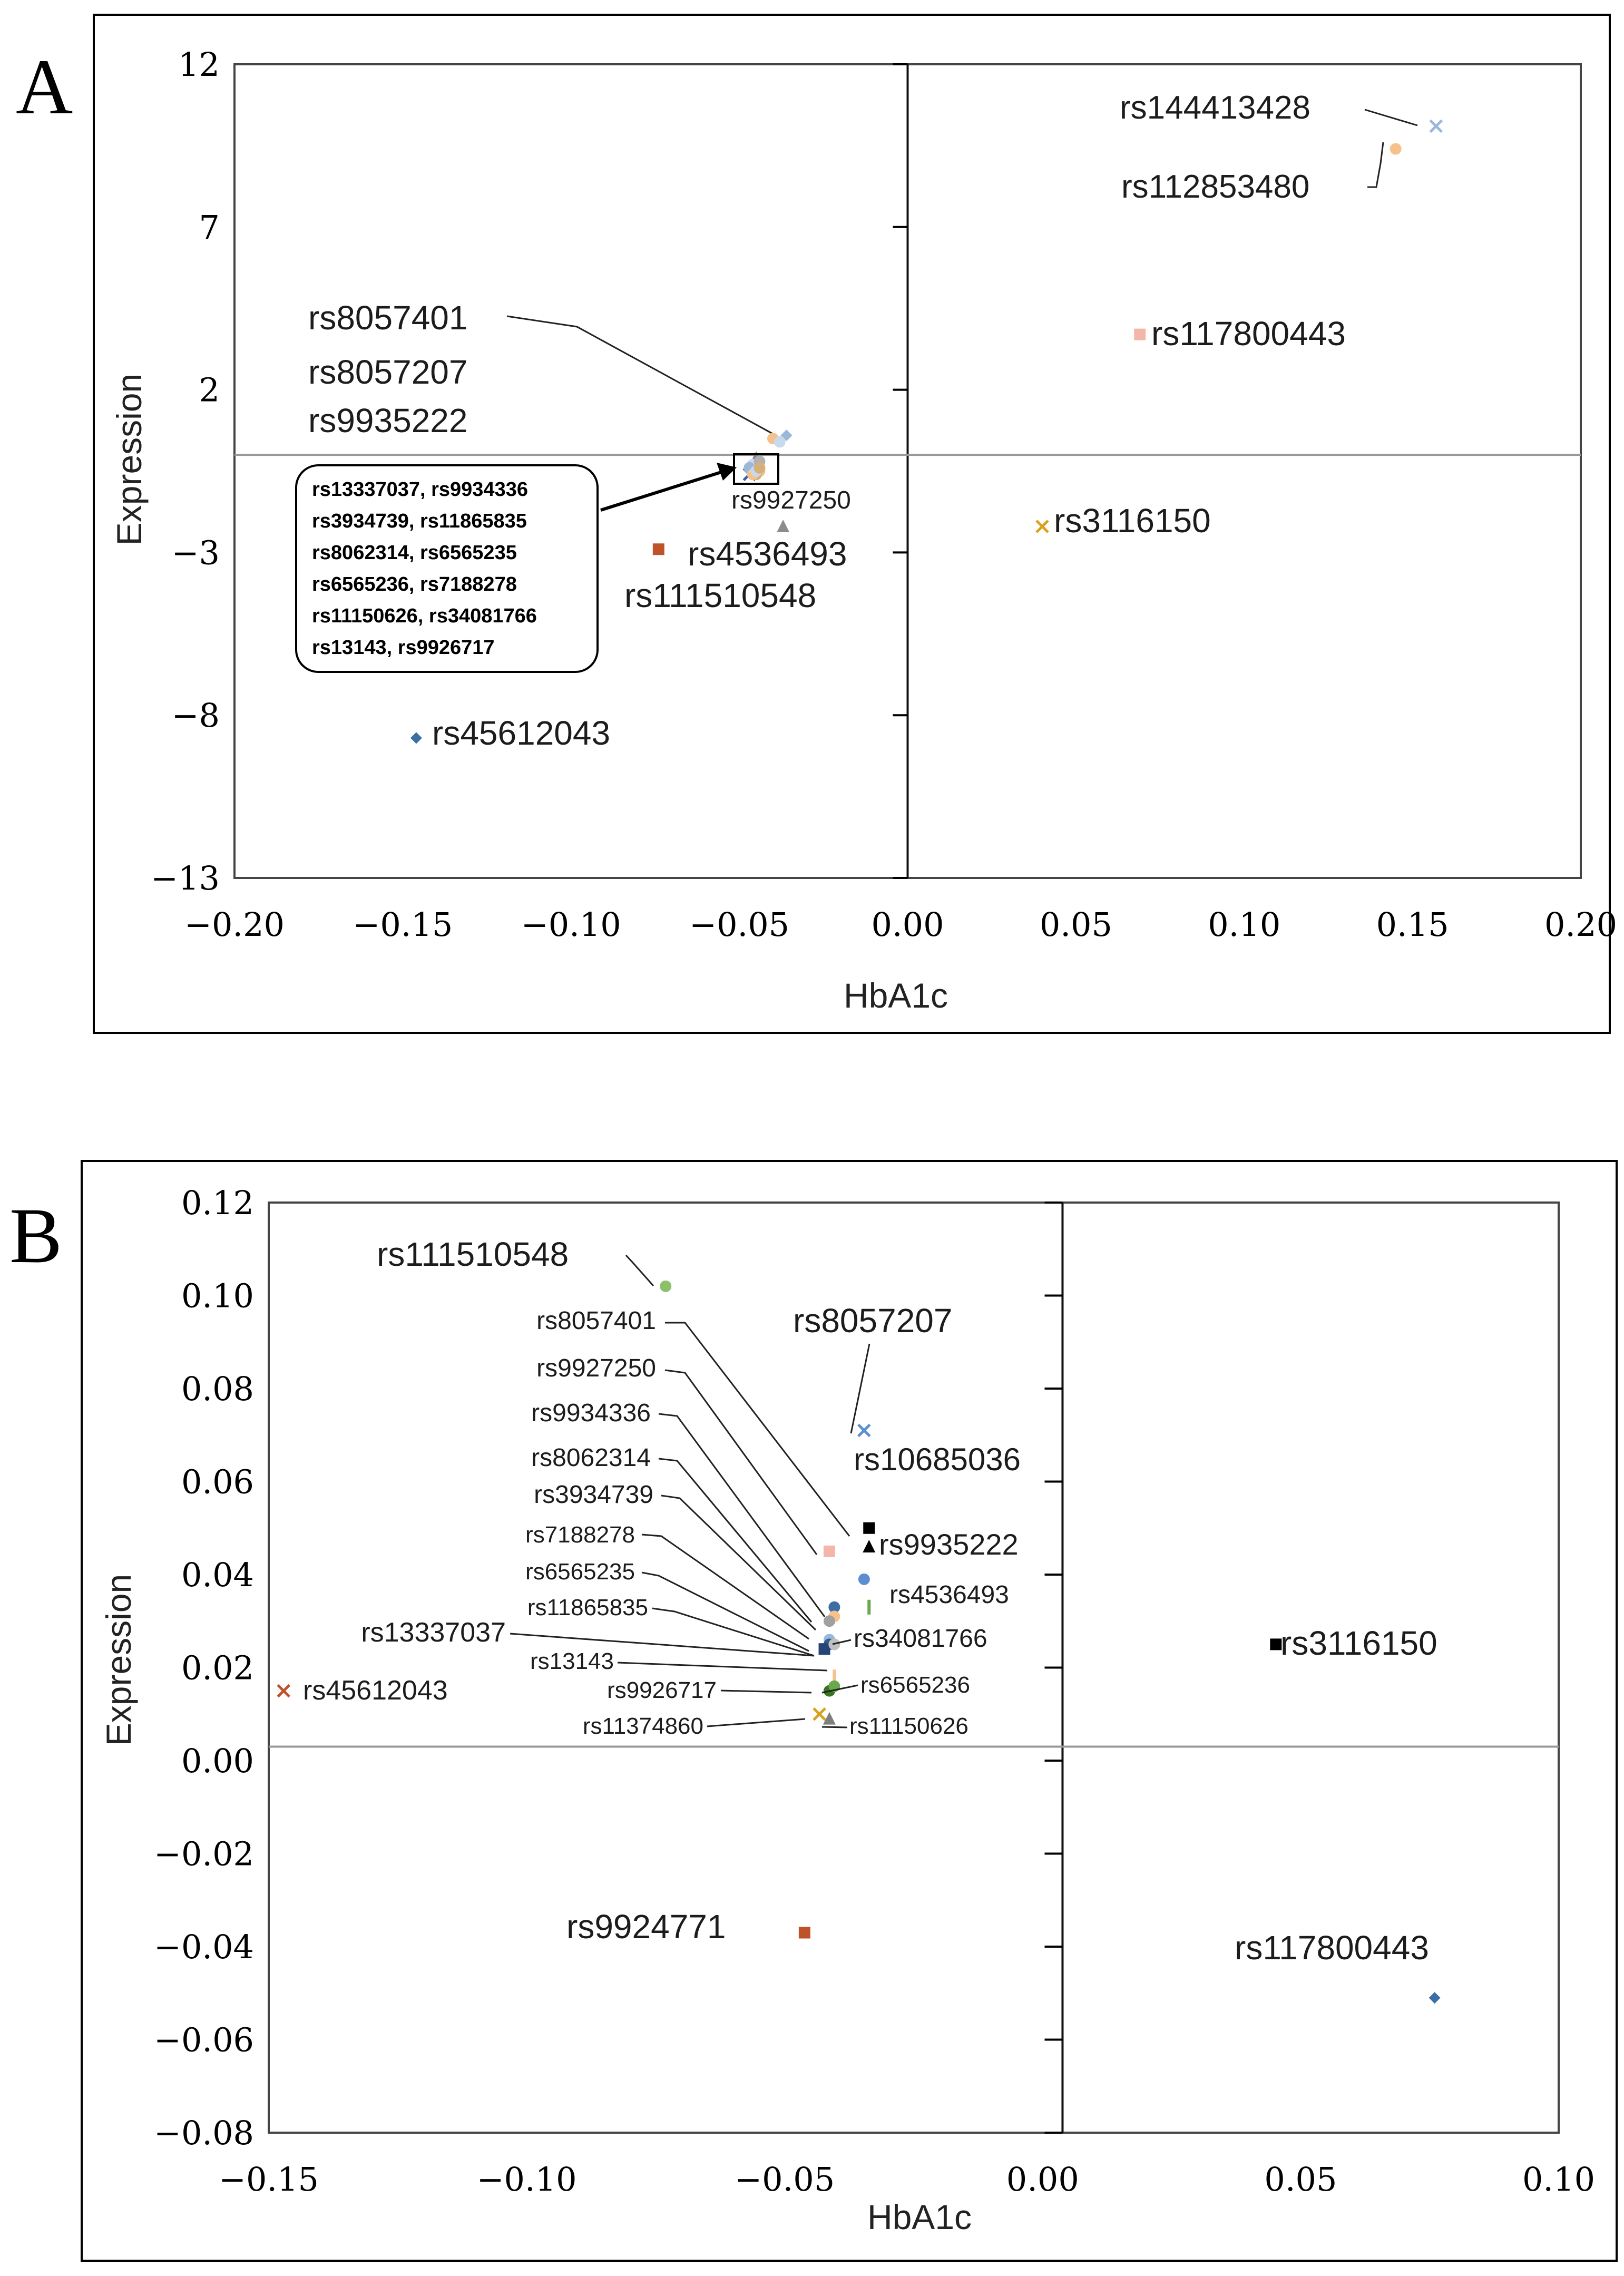  Describe the element at coordinates (217, 1668) in the screenshot. I see `y-tick-label: 0.02` at that location.